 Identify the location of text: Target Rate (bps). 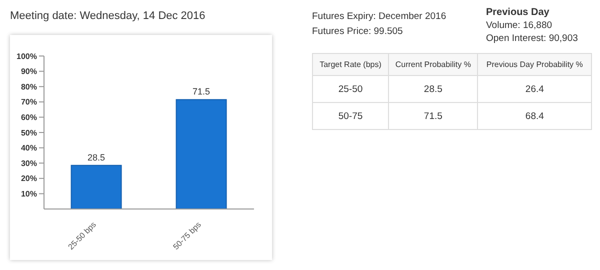
(350, 65).